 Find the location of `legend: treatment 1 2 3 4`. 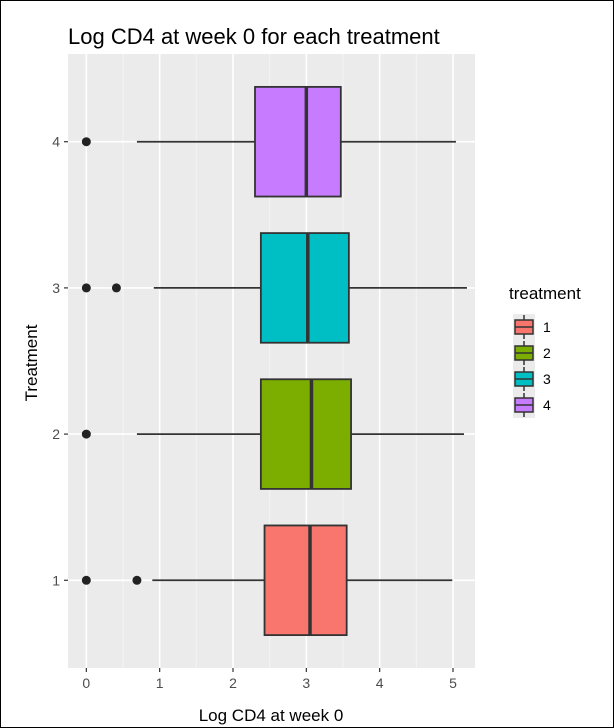

legend: treatment 1 2 3 4 is located at coordinates (545, 351).